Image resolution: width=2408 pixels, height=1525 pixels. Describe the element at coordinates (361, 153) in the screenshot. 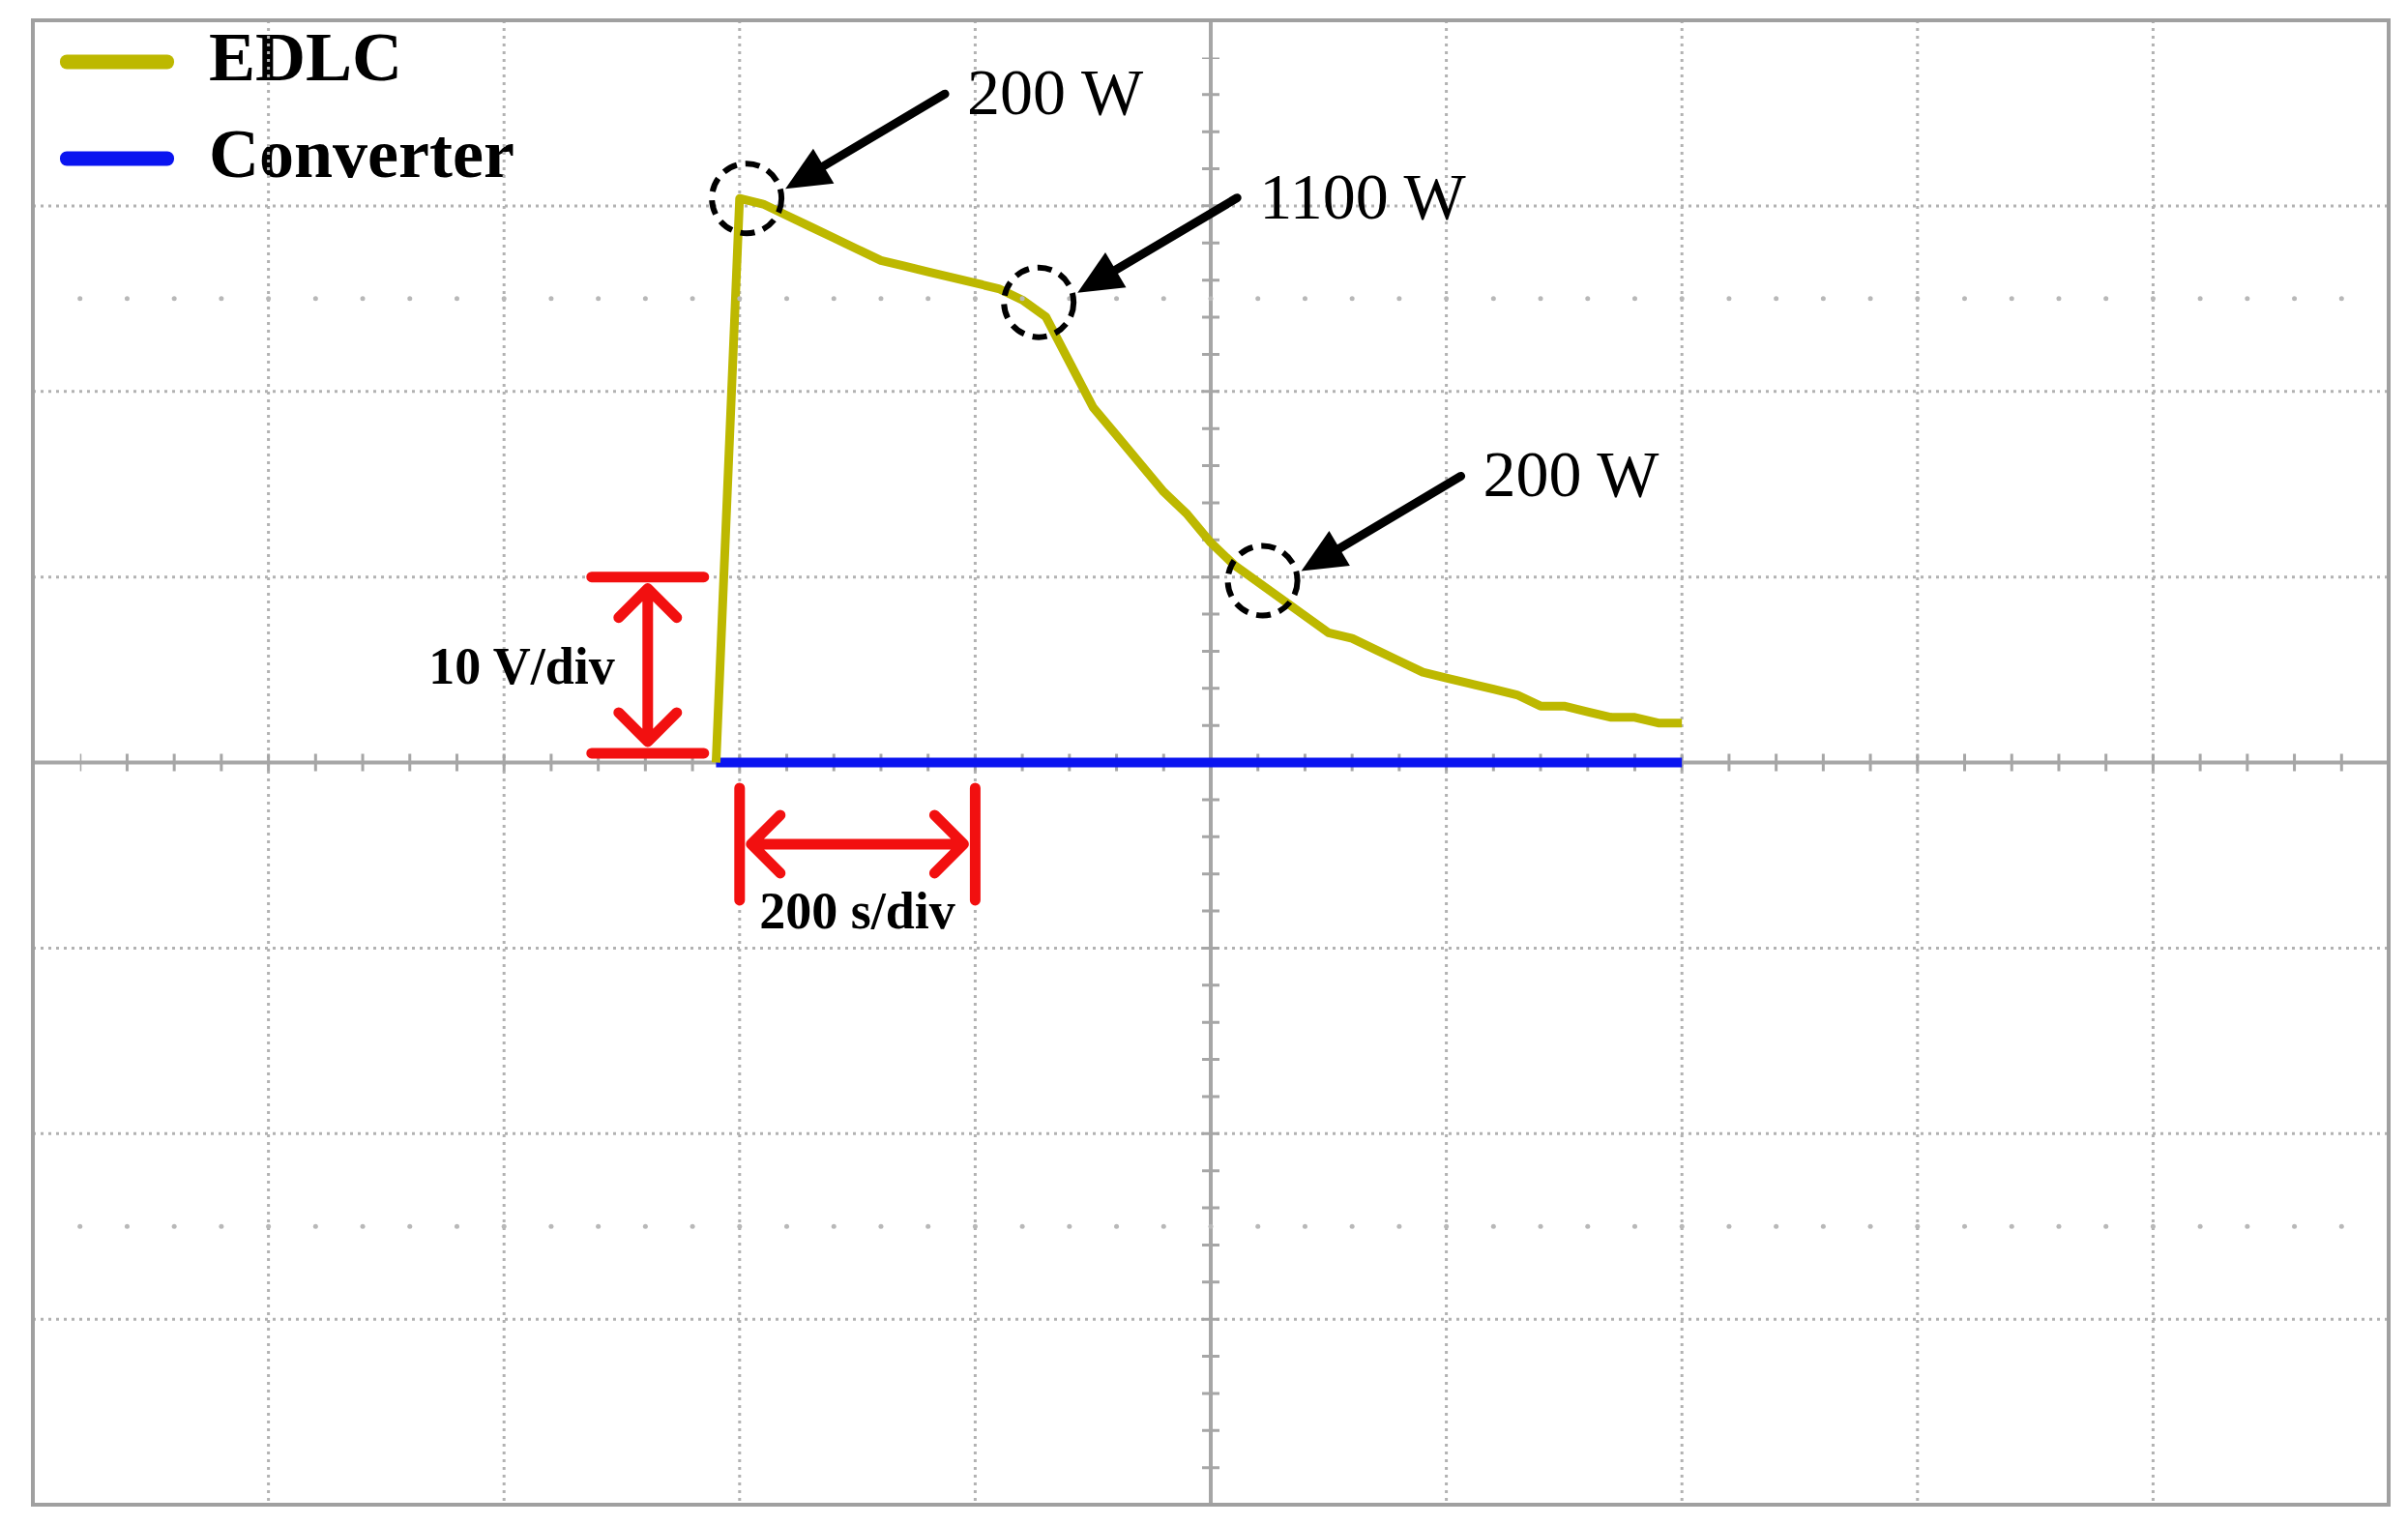

I see `legend-label: Converter` at that location.